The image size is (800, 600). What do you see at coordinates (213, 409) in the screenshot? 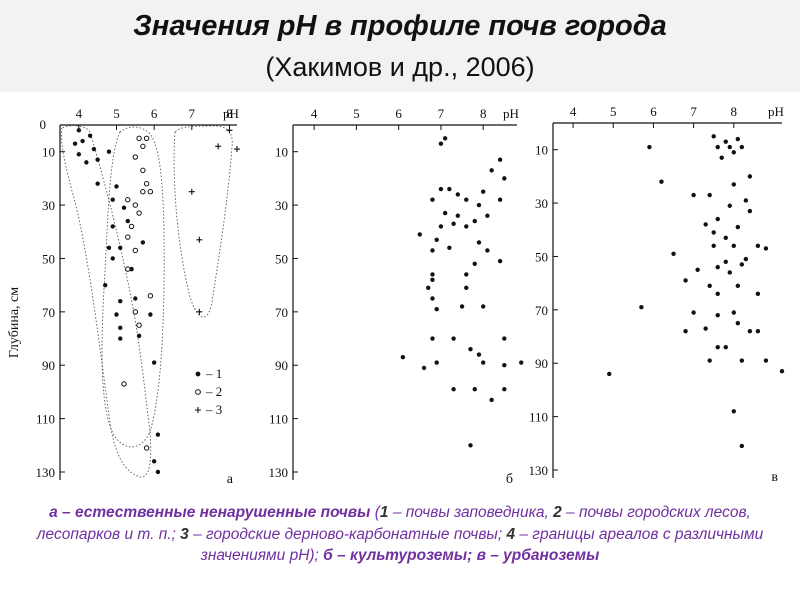
I see `legend-label: – 3` at bounding box center [213, 409].